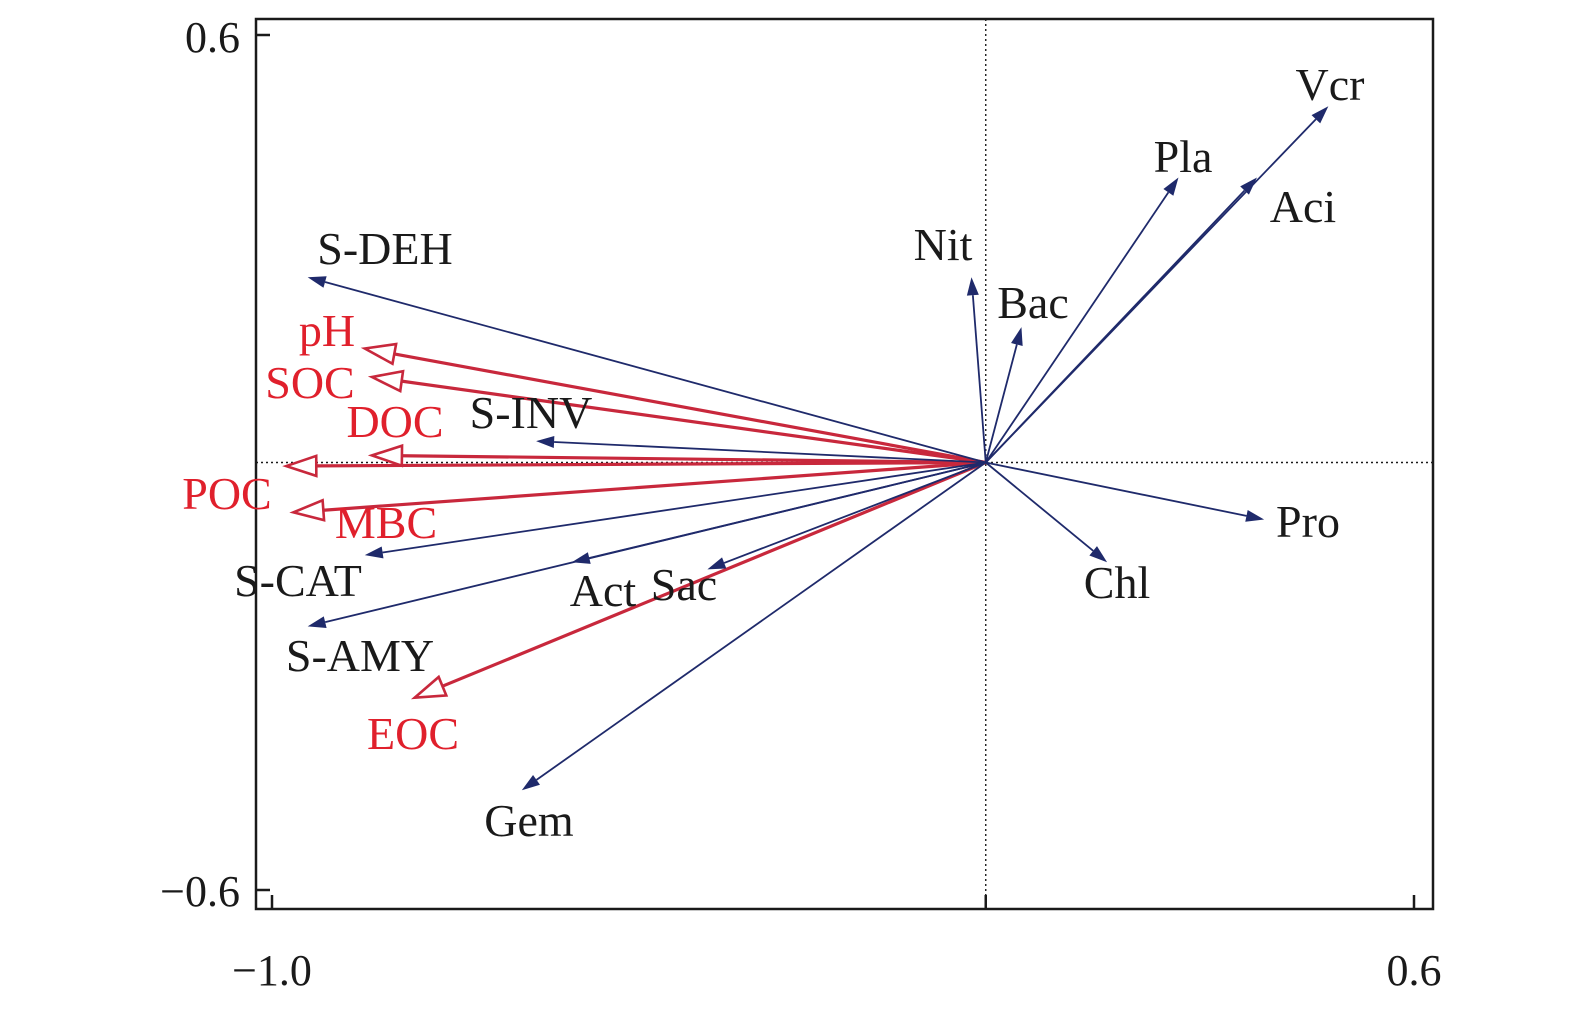  I want to click on y-tick-label-top: 0.6, so click(212, 37).